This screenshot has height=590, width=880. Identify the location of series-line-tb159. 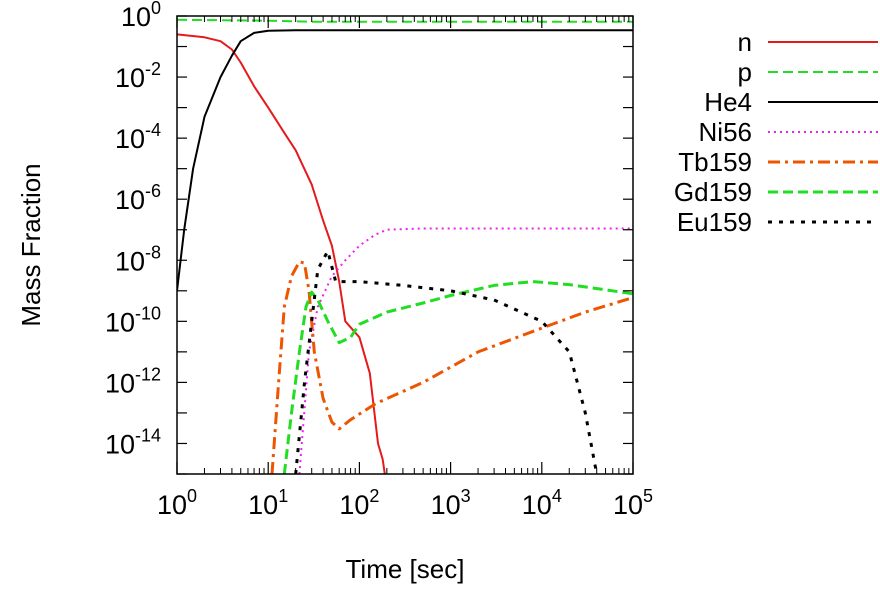
(451, 367).